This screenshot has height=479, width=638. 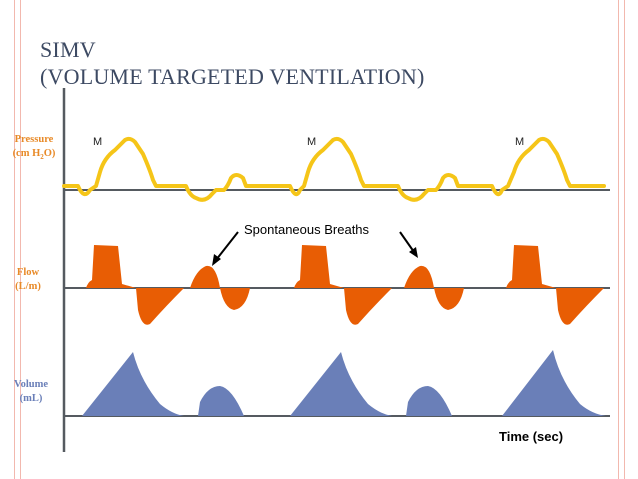 What do you see at coordinates (34, 139) in the screenshot?
I see `pressure-label-text: Pressure` at bounding box center [34, 139].